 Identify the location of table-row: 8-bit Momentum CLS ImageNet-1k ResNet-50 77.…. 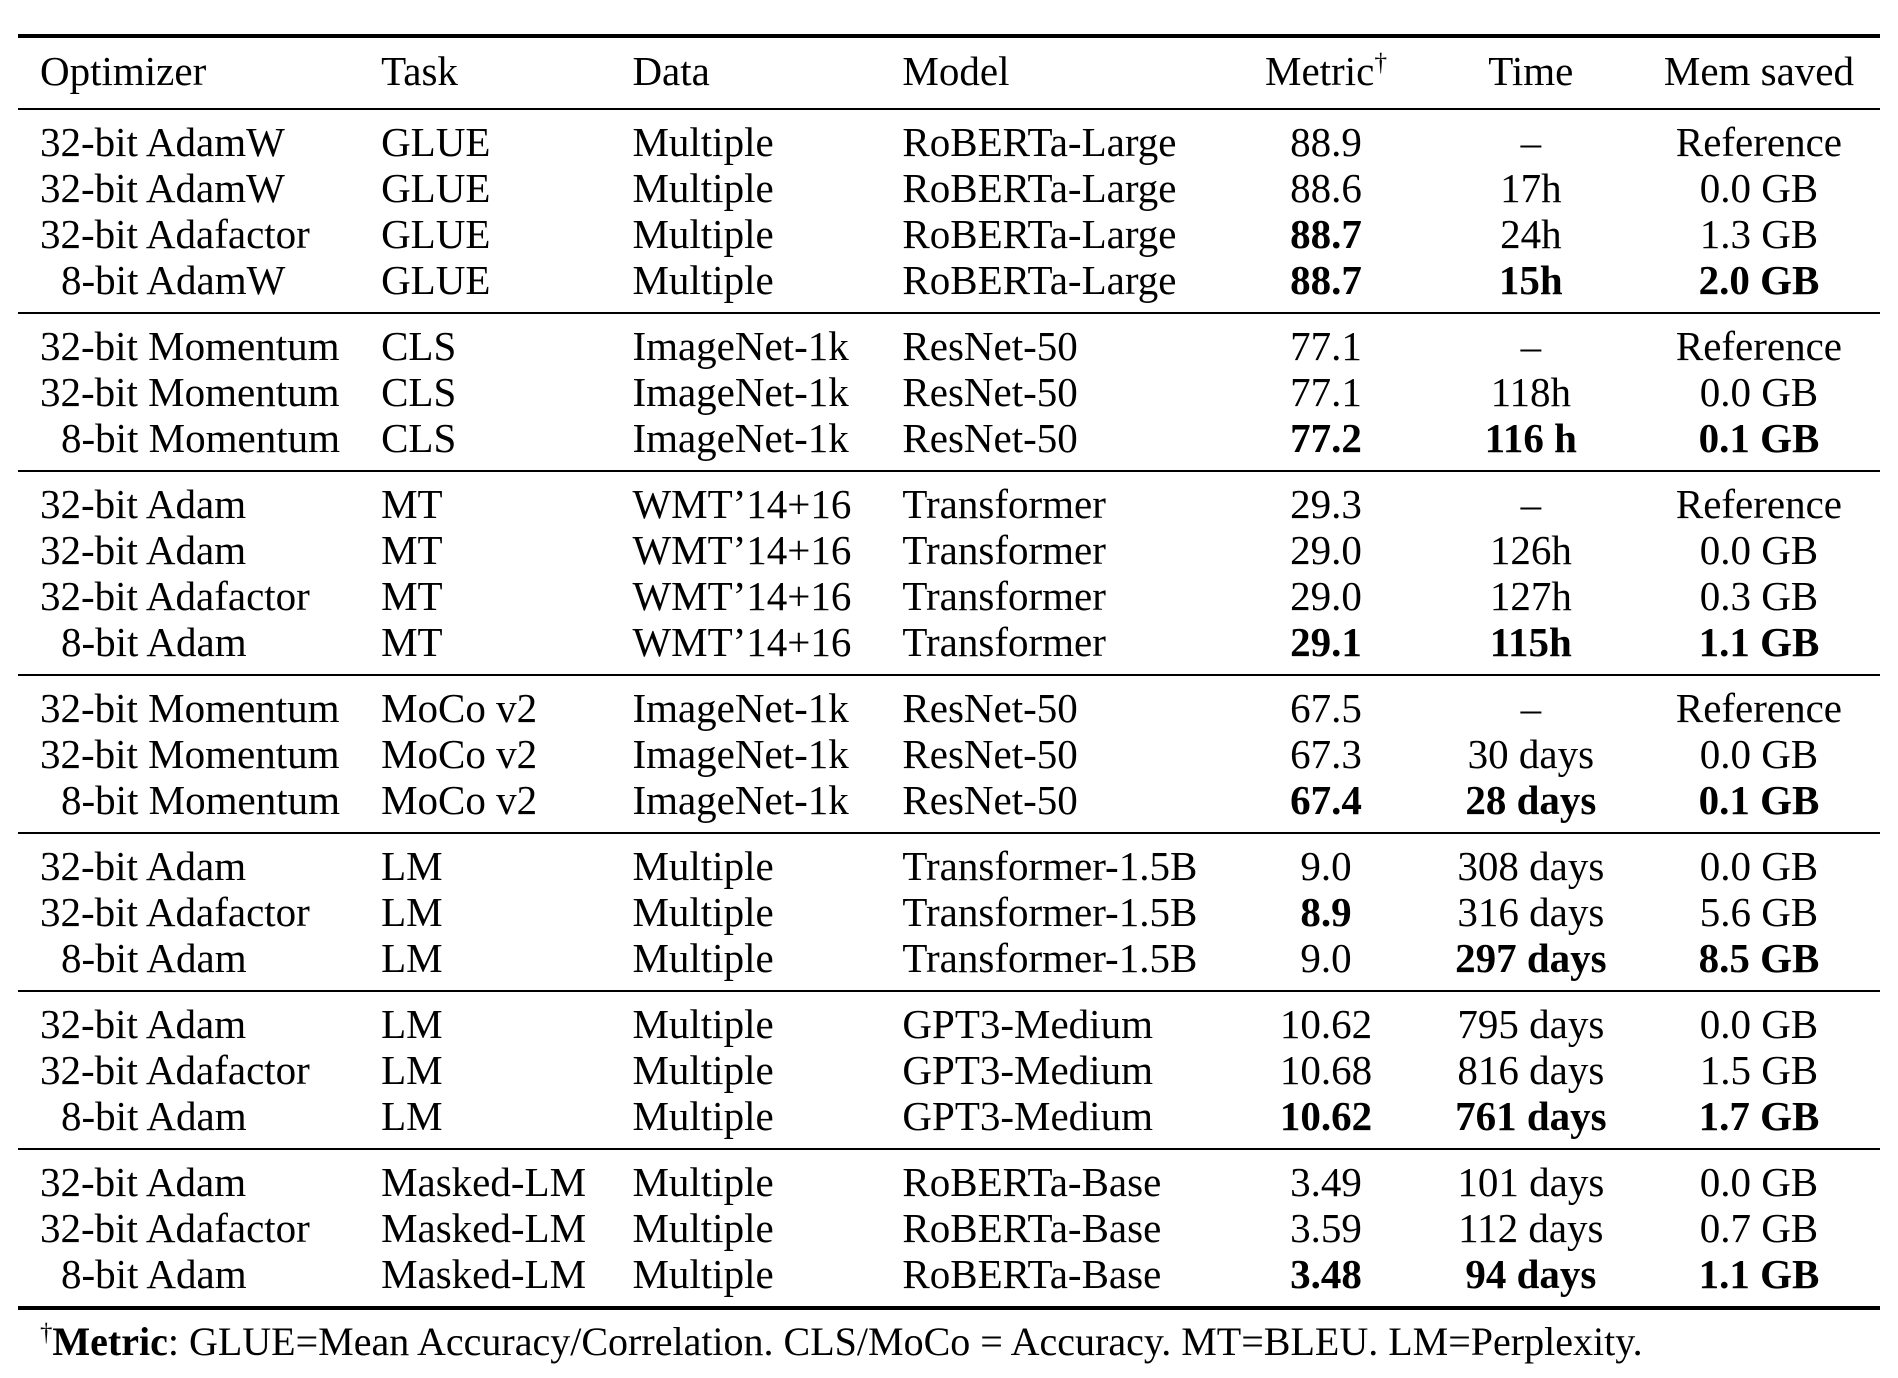
(949, 443).